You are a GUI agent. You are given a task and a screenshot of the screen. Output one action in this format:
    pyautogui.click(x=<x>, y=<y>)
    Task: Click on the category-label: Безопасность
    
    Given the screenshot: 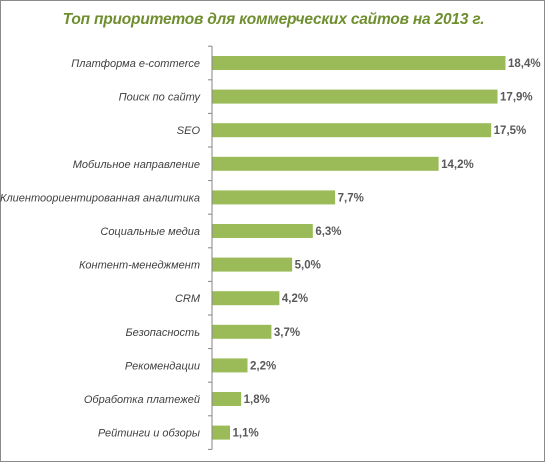 What is the action you would take?
    pyautogui.click(x=162, y=333)
    